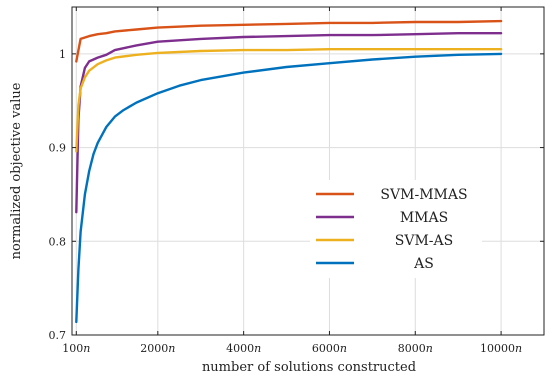 The width and height of the screenshot is (552, 379). I want to click on legend-label: SVM-MMAS, so click(423, 195).